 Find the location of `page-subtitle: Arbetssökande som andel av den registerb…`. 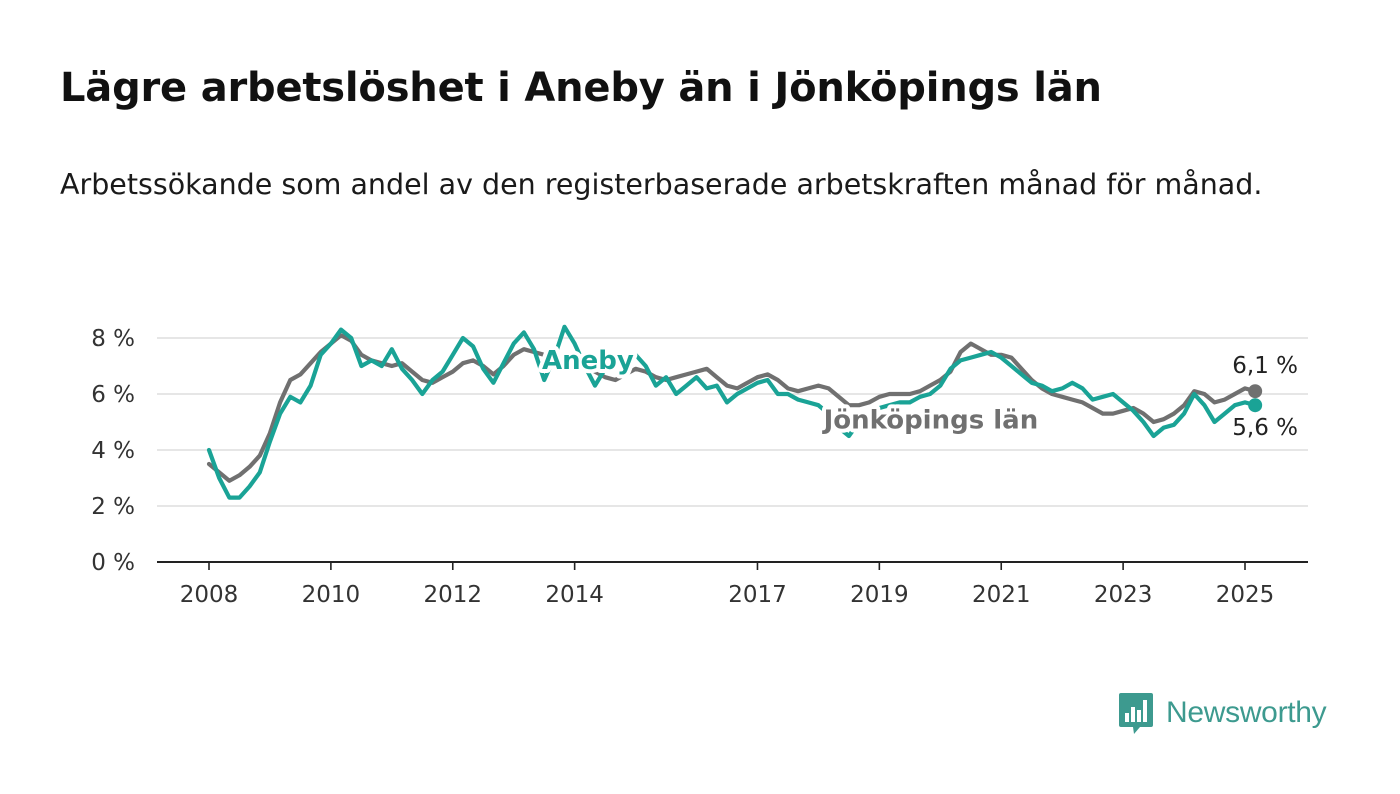

page-subtitle: Arbetssökande som andel av den registerb… is located at coordinates (661, 184).